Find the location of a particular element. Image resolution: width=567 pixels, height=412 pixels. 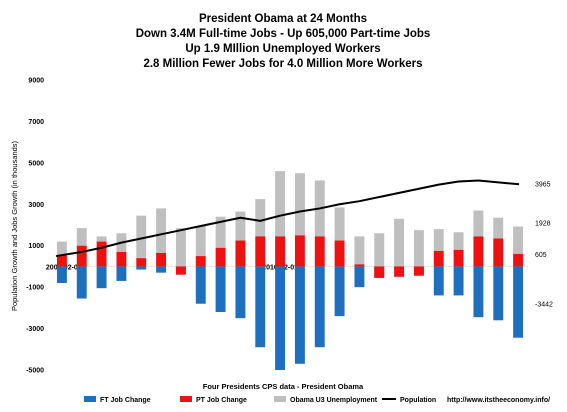

title-line-3: Up 1.9 MIllion Unemployed Workers is located at coordinates (282, 49).